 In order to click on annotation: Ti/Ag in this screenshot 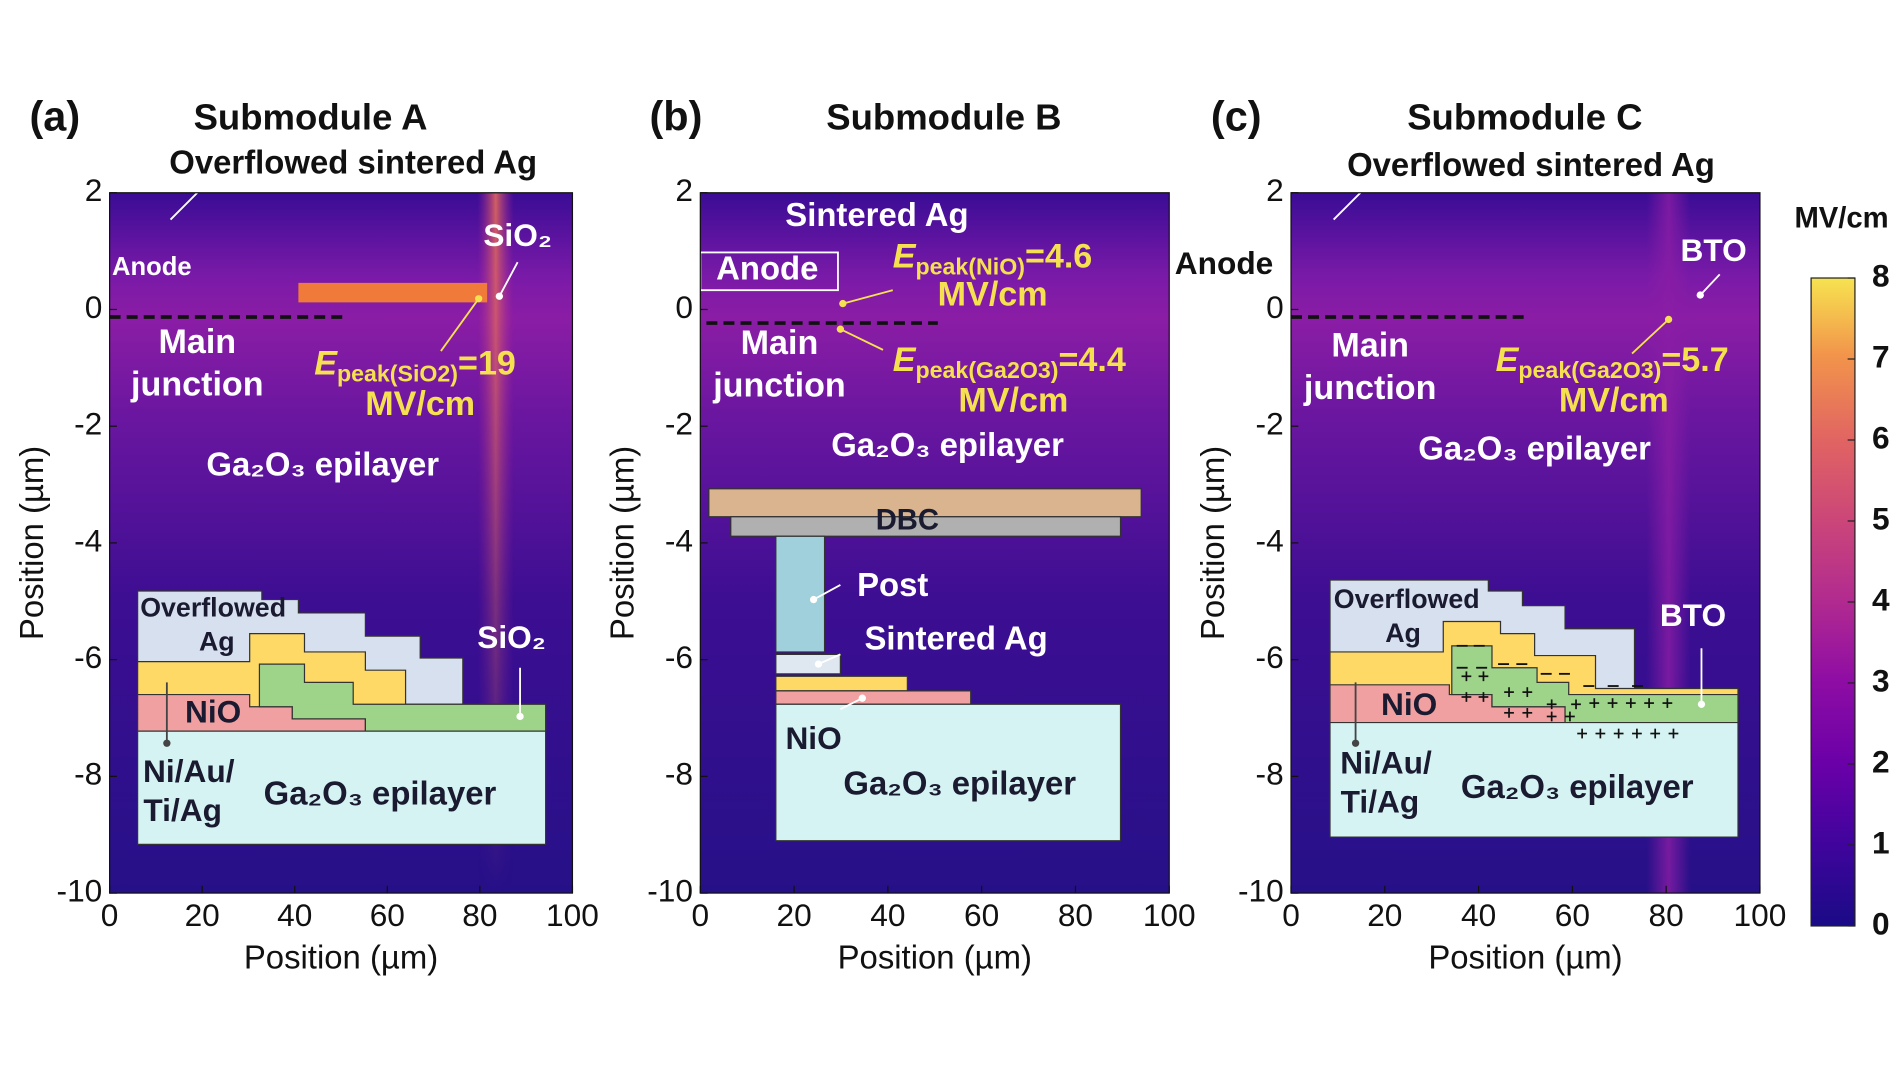, I will do `click(1380, 802)`.